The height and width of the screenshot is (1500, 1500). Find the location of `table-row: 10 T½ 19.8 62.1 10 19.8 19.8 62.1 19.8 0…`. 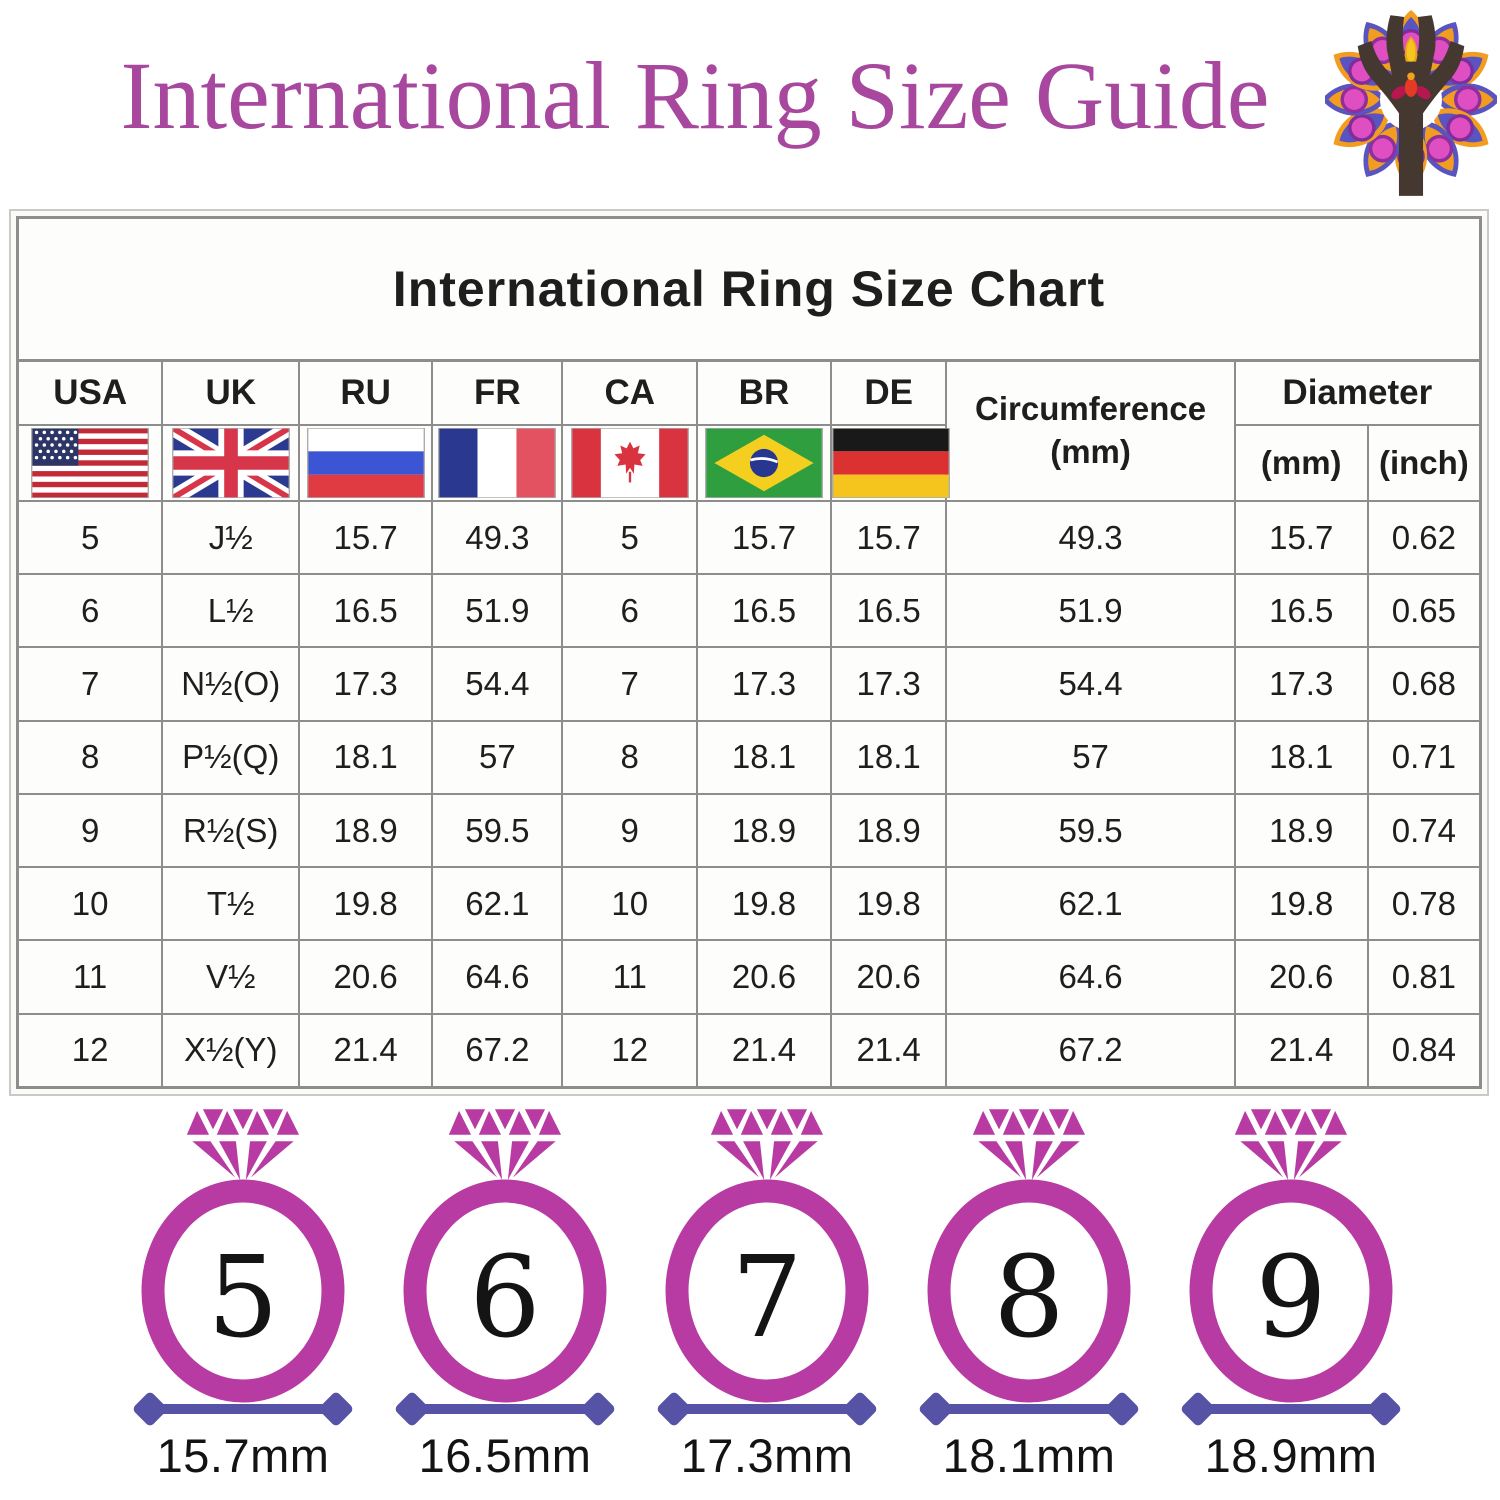

table-row: 10 T½ 19.8 62.1 10 19.8 19.8 62.1 19.8 0… is located at coordinates (749, 904).